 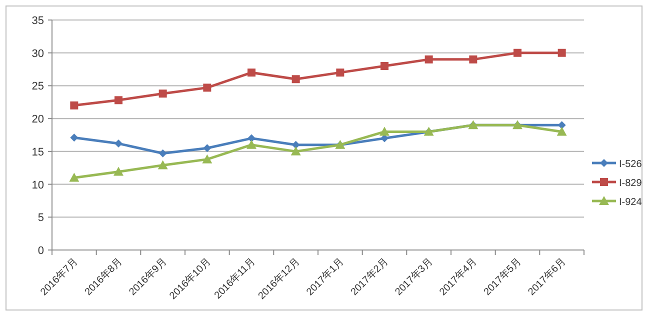 What do you see at coordinates (41, 251) in the screenshot?
I see `y-tick-label: 0` at bounding box center [41, 251].